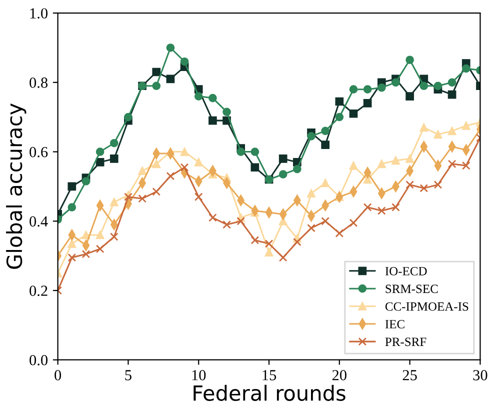  What do you see at coordinates (405, 342) in the screenshot?
I see `legend-label: PR-SRF` at bounding box center [405, 342].